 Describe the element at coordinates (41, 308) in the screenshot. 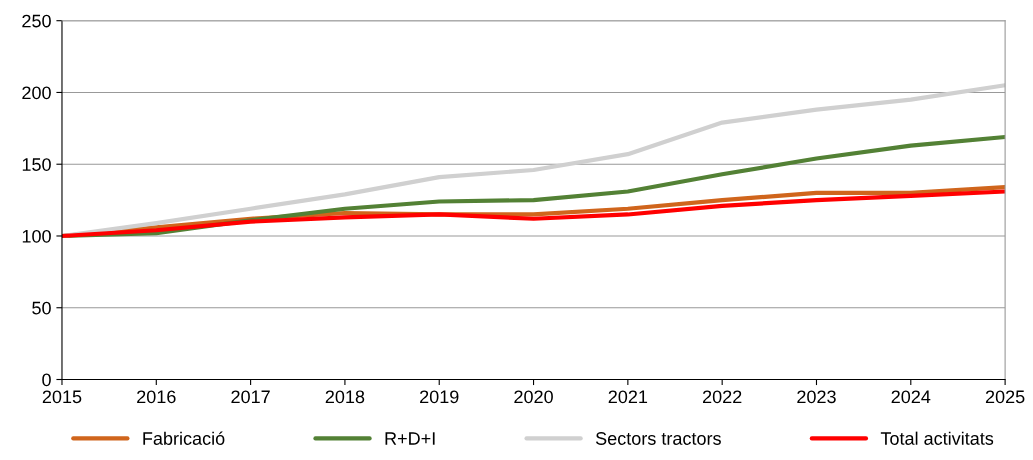

I see `y-tick-label: 50` at that location.